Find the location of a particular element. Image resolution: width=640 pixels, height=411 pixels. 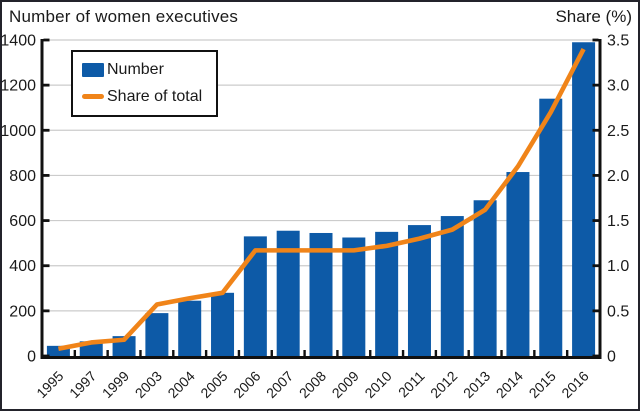

year-label-2013: 2013 is located at coordinates (476, 384).